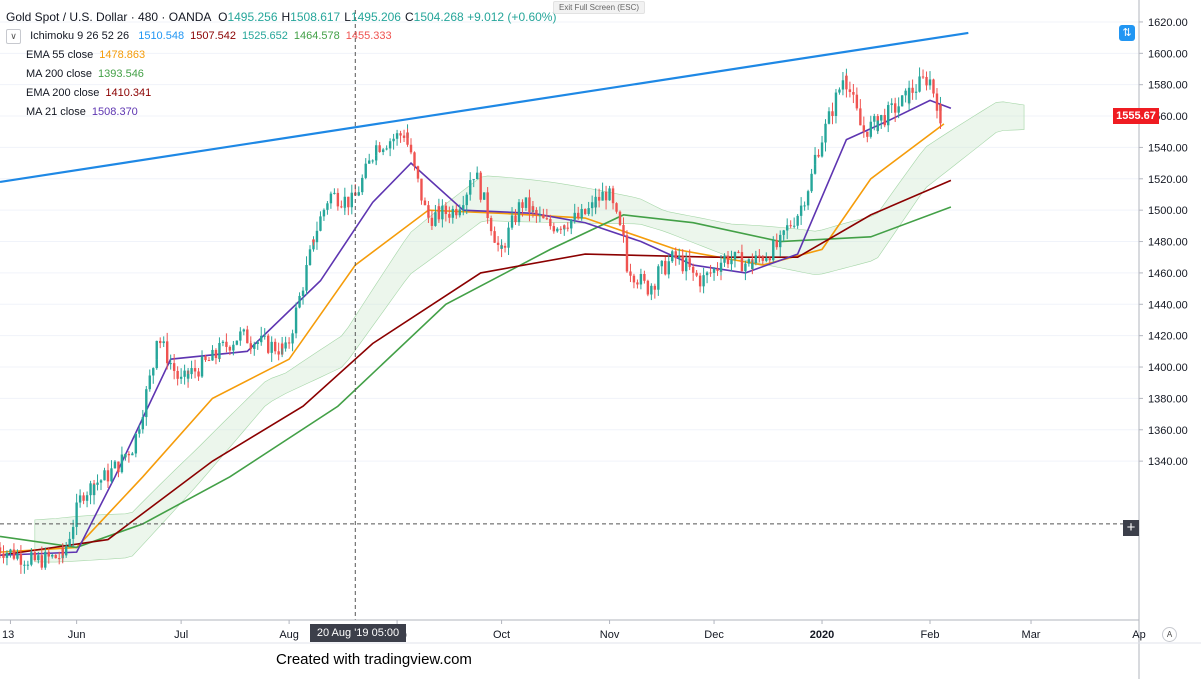  Describe the element at coordinates (128, 93) in the screenshot. I see `indicator-value: 1410.341` at that location.